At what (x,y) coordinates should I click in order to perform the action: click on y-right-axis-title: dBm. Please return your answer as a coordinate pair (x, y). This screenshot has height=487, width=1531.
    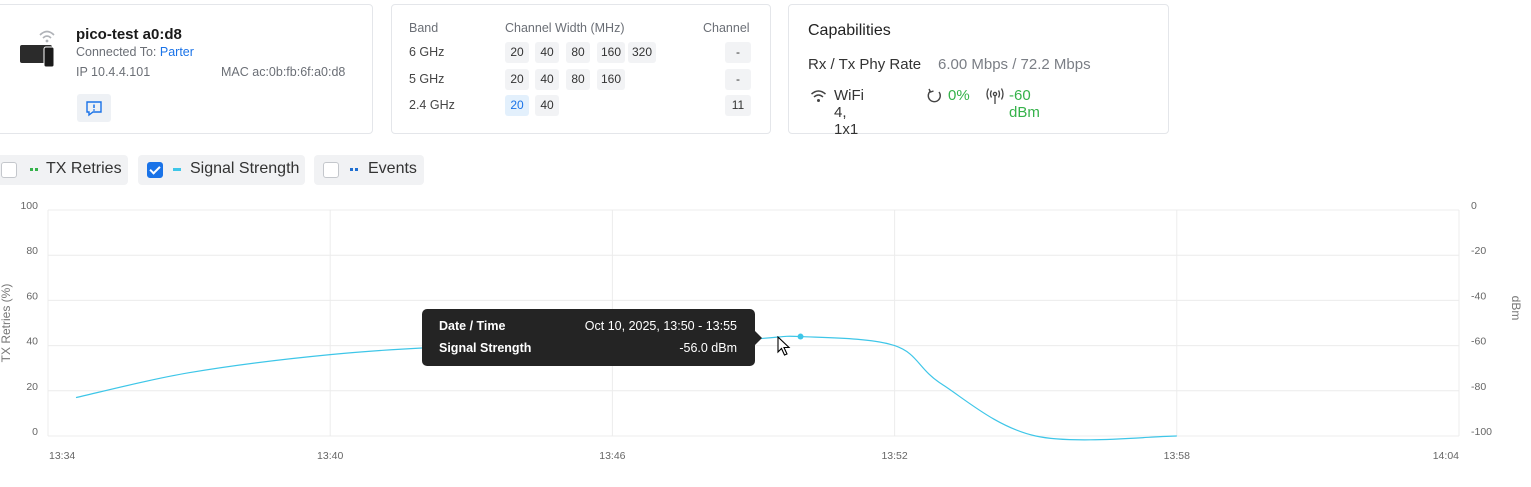
    Looking at the image, I should click on (1516, 308).